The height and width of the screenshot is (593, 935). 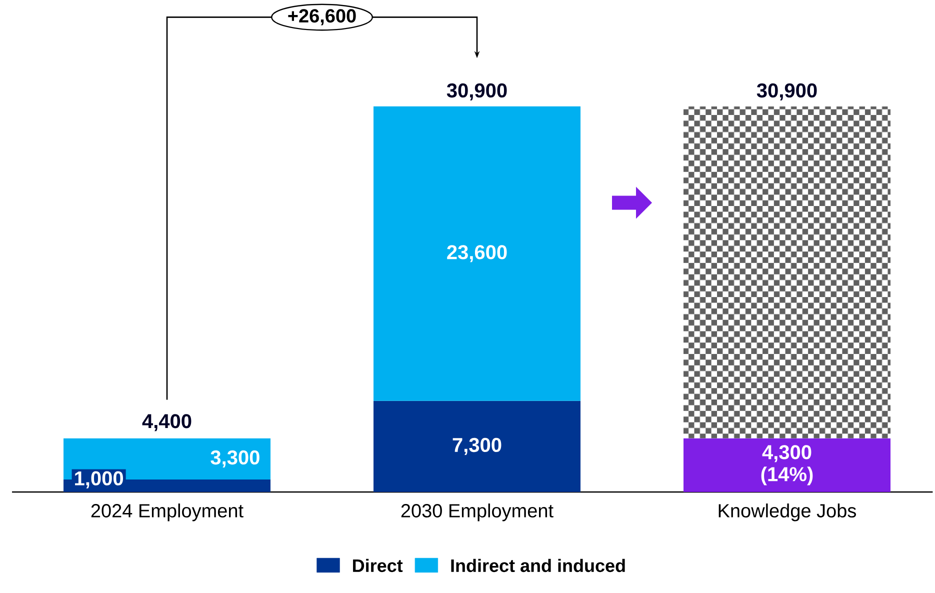 I want to click on data-label: 7,300, so click(x=477, y=446).